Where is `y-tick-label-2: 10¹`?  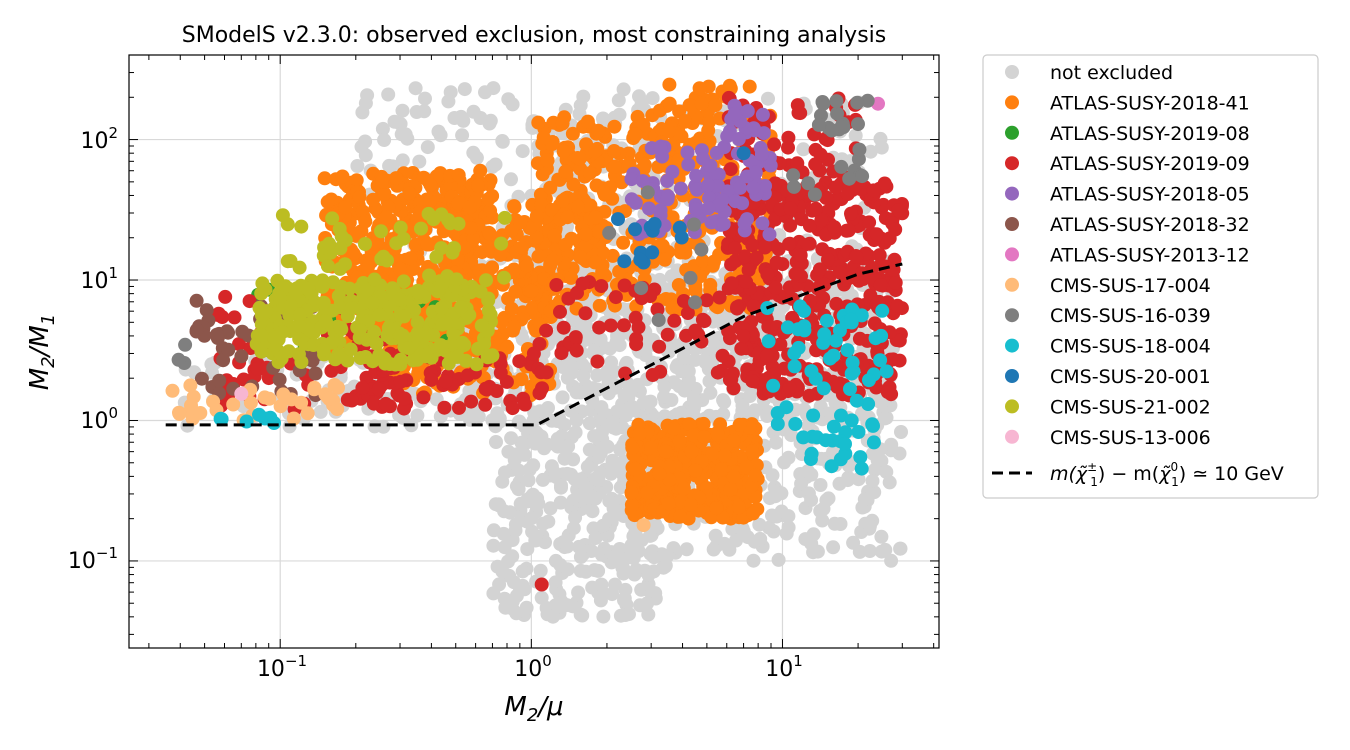 y-tick-label-2: 10¹ is located at coordinates (99, 279).